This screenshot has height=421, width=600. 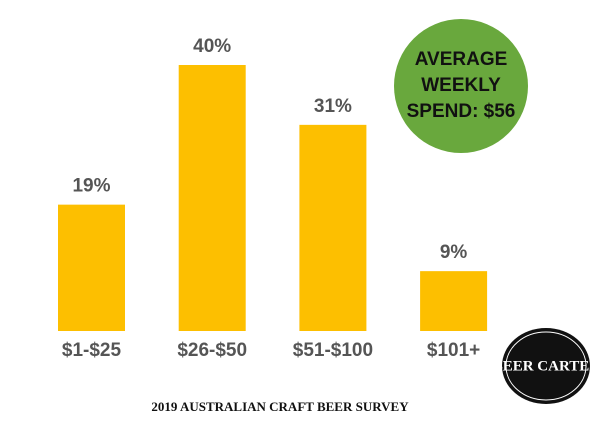 I want to click on logo-ring, so click(x=546, y=366).